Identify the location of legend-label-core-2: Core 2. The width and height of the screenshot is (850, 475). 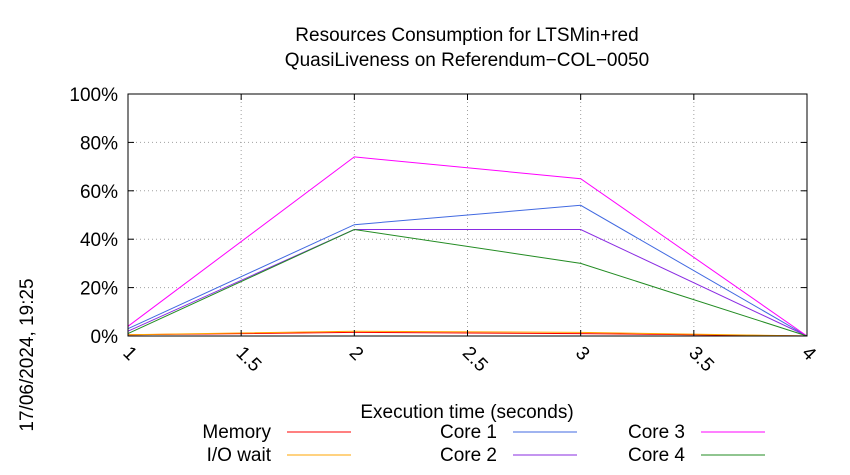
(468, 455).